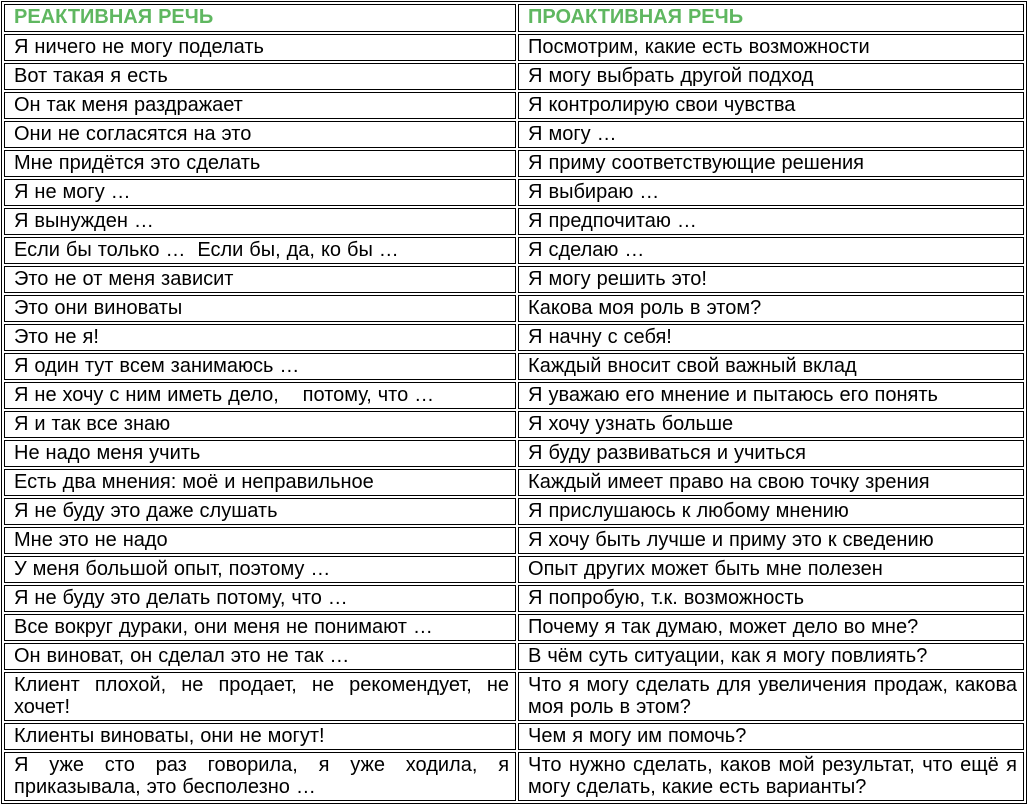  Describe the element at coordinates (260, 18) in the screenshot. I see `column-header-reactive: РЕАКТИВНАЯ РЕЧЬ` at that location.